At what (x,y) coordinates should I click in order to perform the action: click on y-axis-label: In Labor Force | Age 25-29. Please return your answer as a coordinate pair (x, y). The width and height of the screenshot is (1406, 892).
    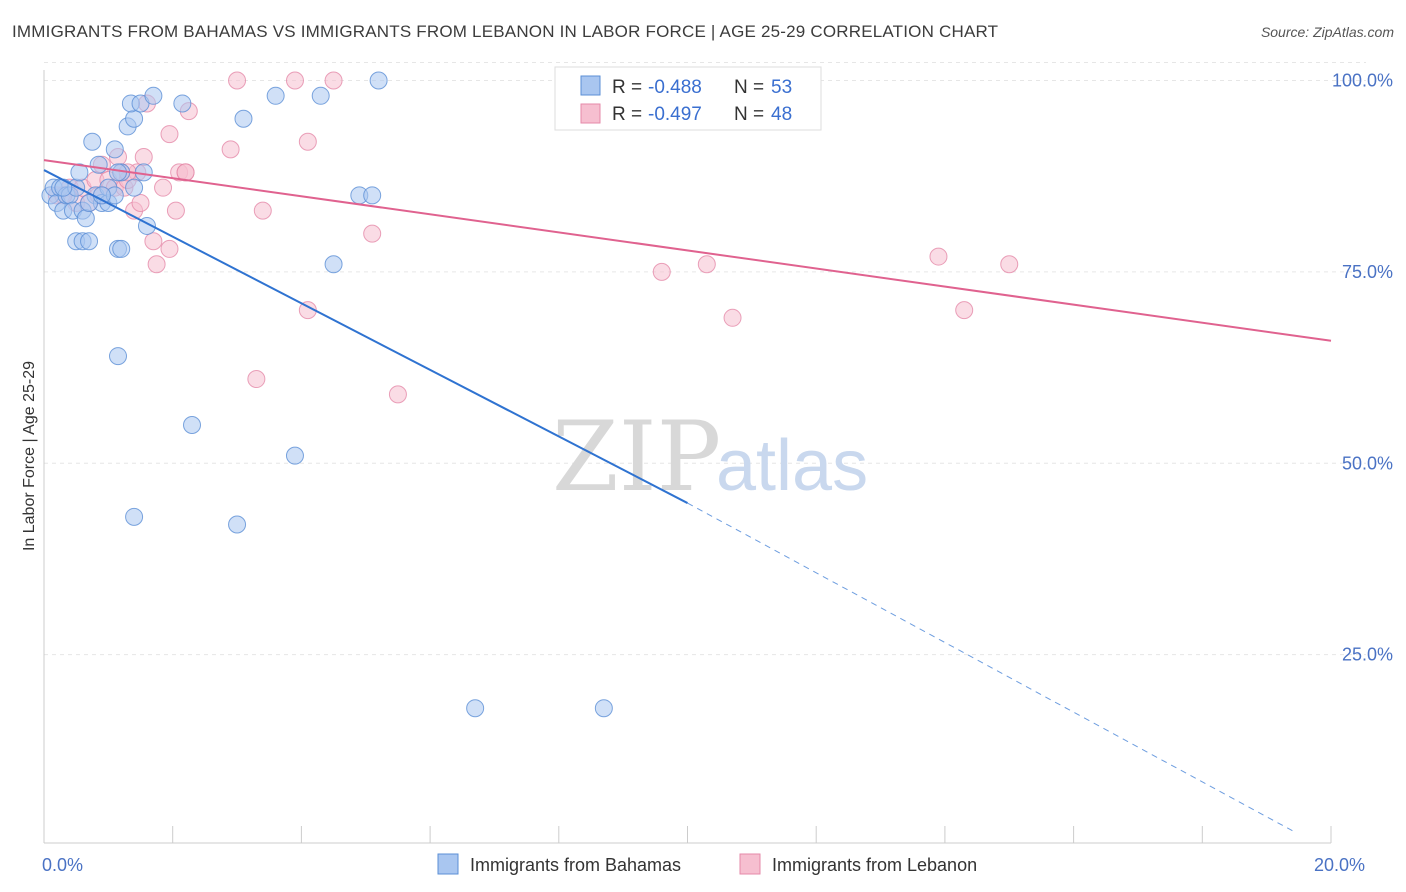
    Looking at the image, I should click on (29, 456).